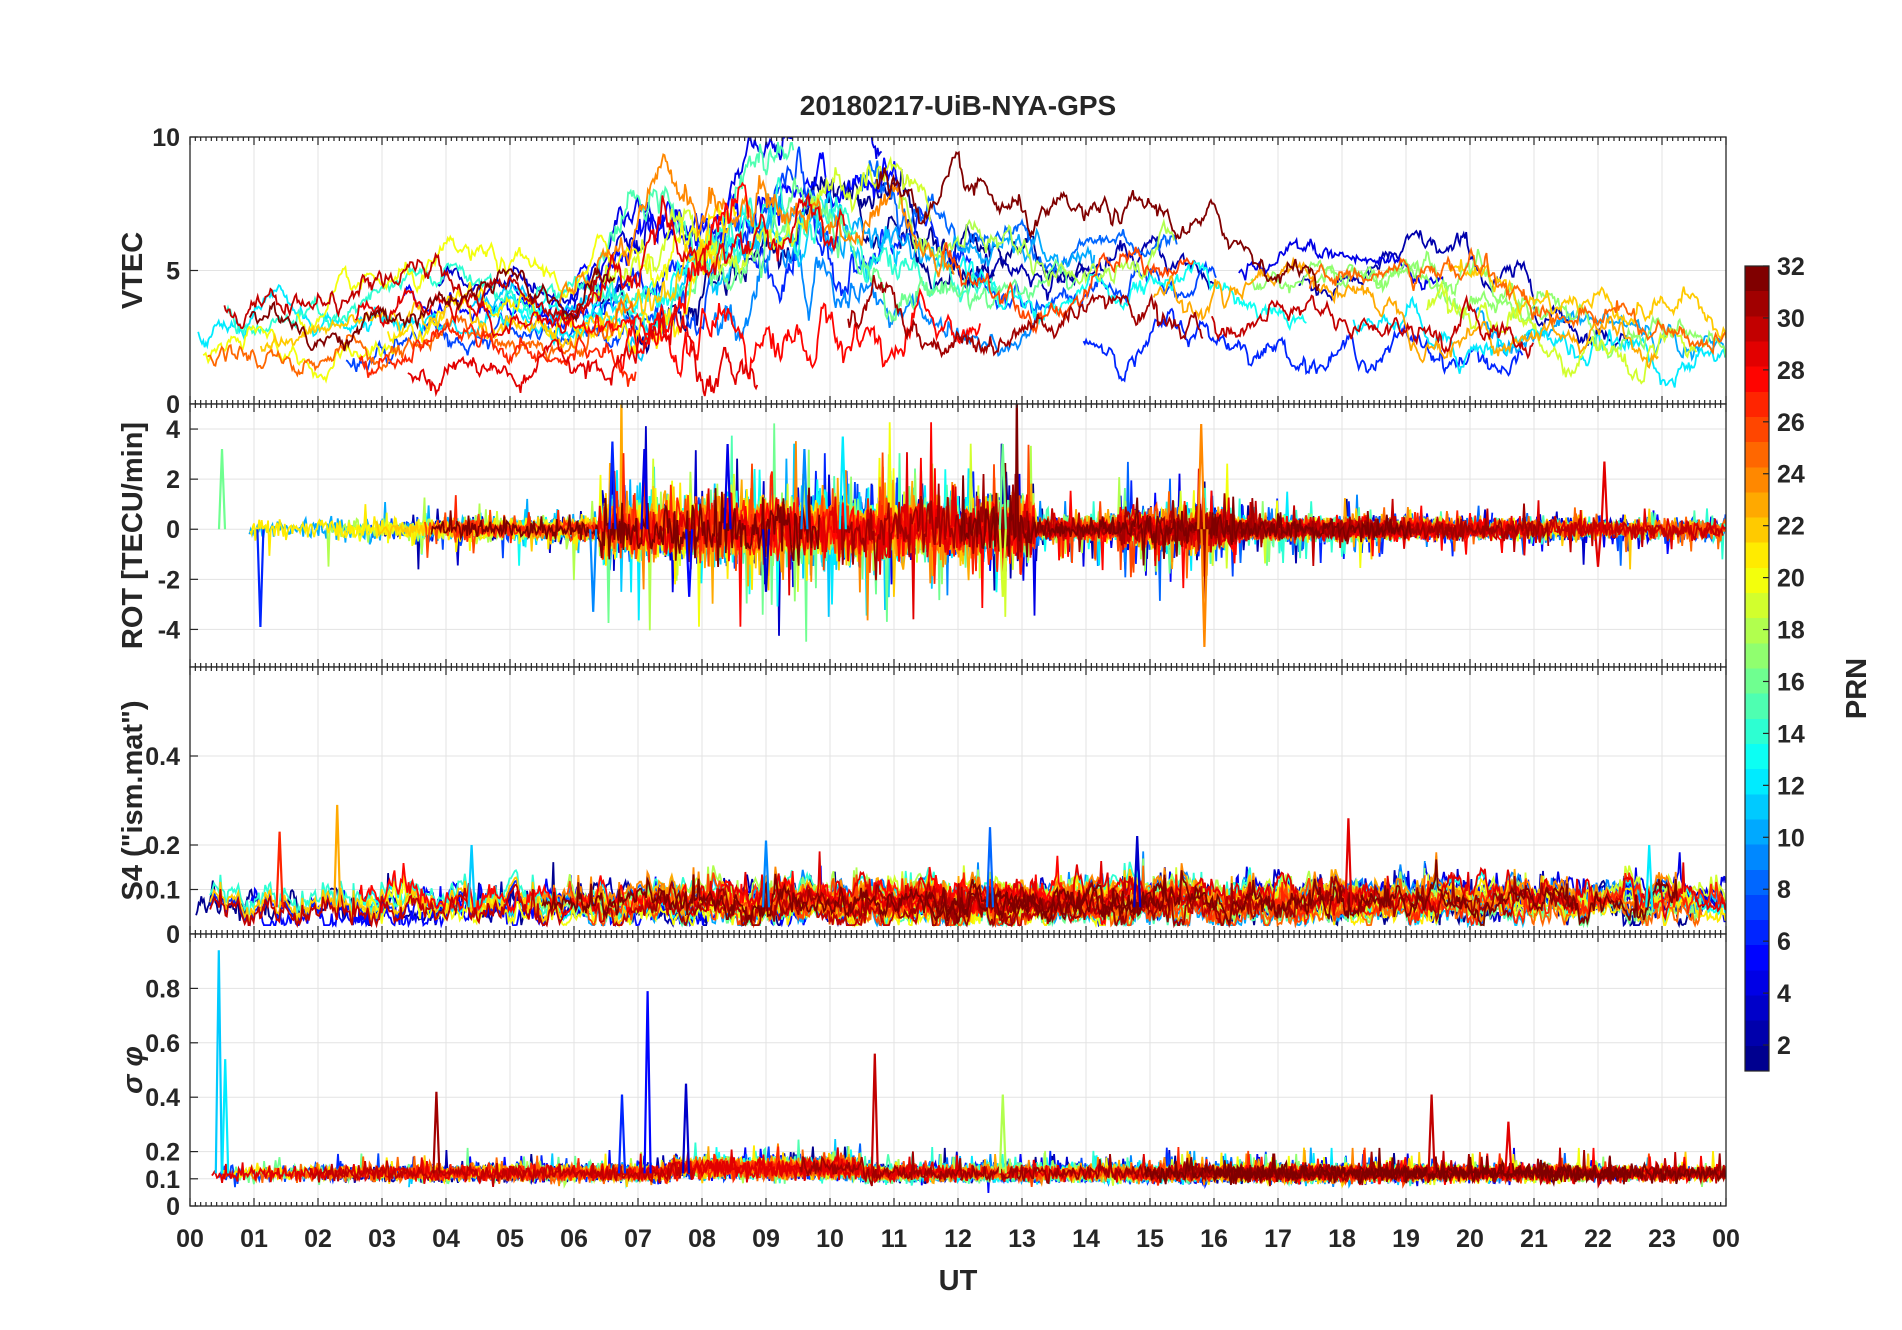 The height and width of the screenshot is (1330, 1902). Describe the element at coordinates (162, 1044) in the screenshot. I see `y-tick-label: 0.6` at that location.